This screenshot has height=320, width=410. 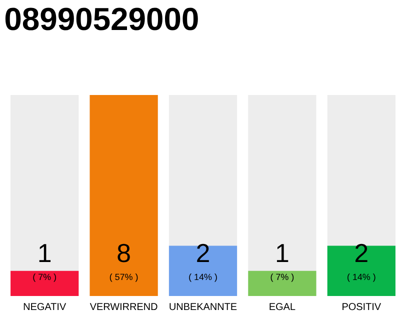 What do you see at coordinates (203, 306) in the screenshot?
I see `x-tick-label: UNBEKANNTE` at bounding box center [203, 306].